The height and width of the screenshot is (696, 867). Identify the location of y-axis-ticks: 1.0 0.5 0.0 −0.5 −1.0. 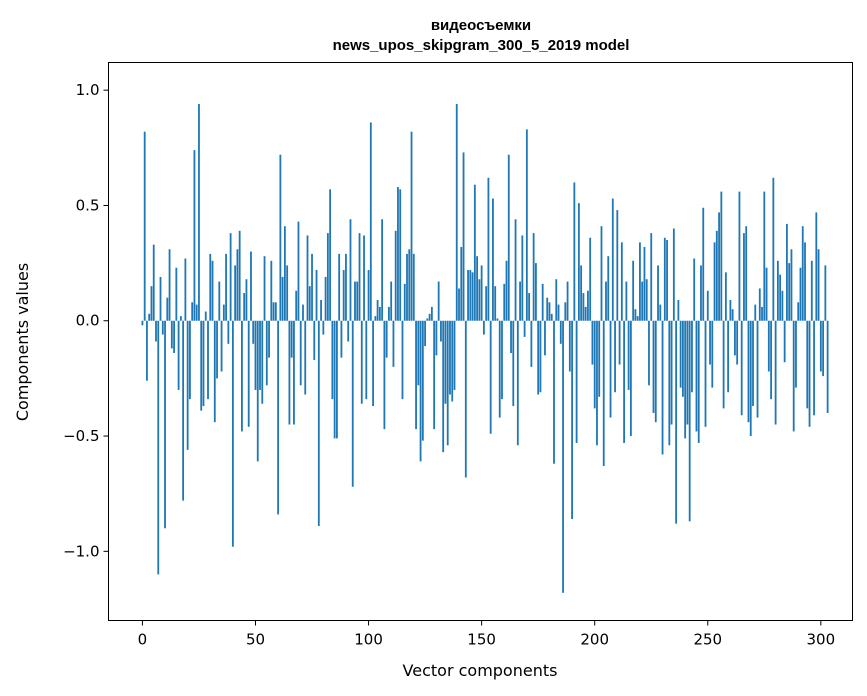
(86, 320).